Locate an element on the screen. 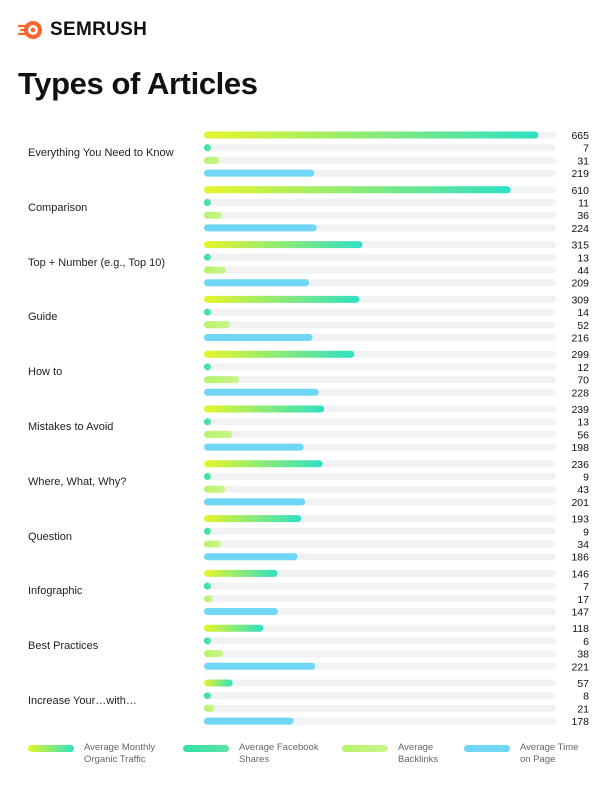 The width and height of the screenshot is (613, 796). data-label: 665 is located at coordinates (580, 136).